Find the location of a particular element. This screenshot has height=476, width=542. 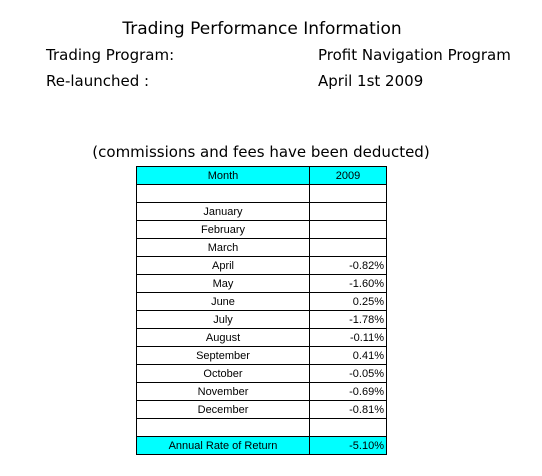

trading-program-label: Trading Program: is located at coordinates (110, 55).